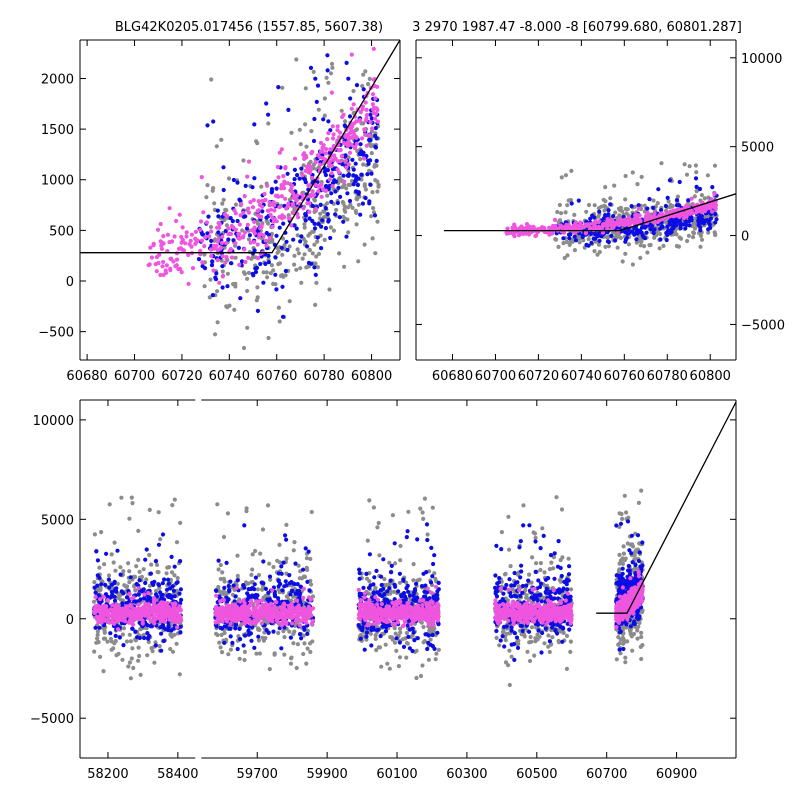 Image resolution: width=800 pixels, height=800 pixels. What do you see at coordinates (240, 147) in the screenshot?
I see `model-line` at bounding box center [240, 147].